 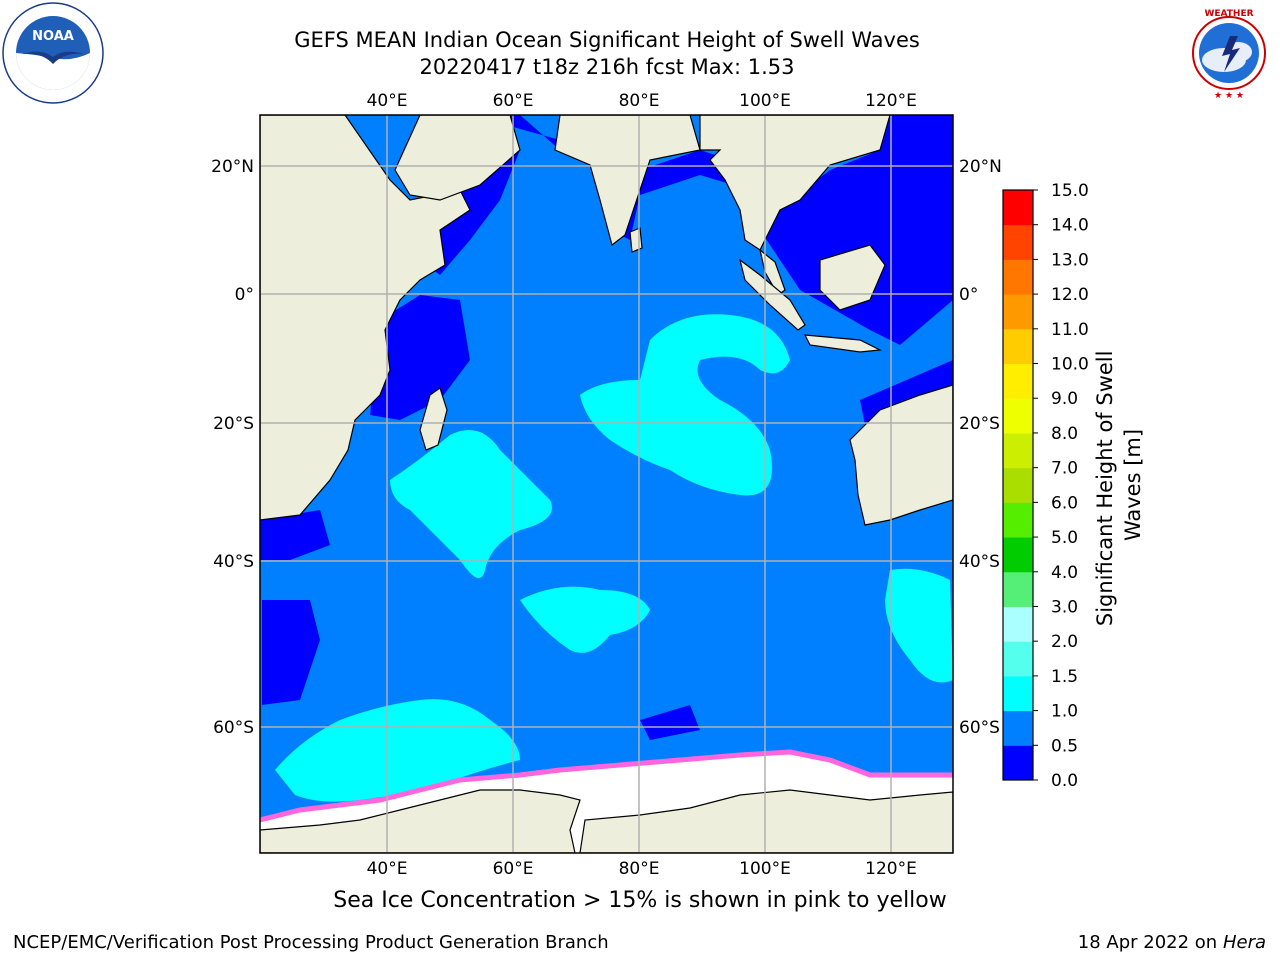 I want to click on colorbar-tick-label: 13.0, so click(x=1070, y=260).